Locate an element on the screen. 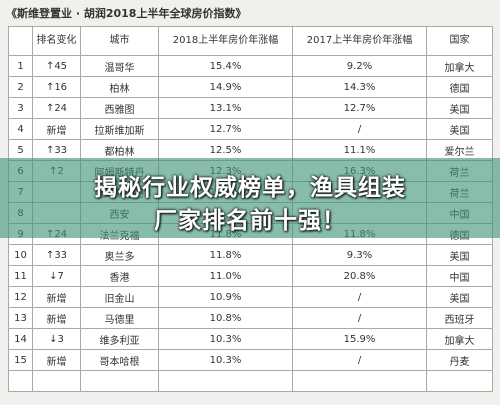  table-row: 2 ↑16 柏林 14.9% 14.3% 德国 is located at coordinates (250, 87).